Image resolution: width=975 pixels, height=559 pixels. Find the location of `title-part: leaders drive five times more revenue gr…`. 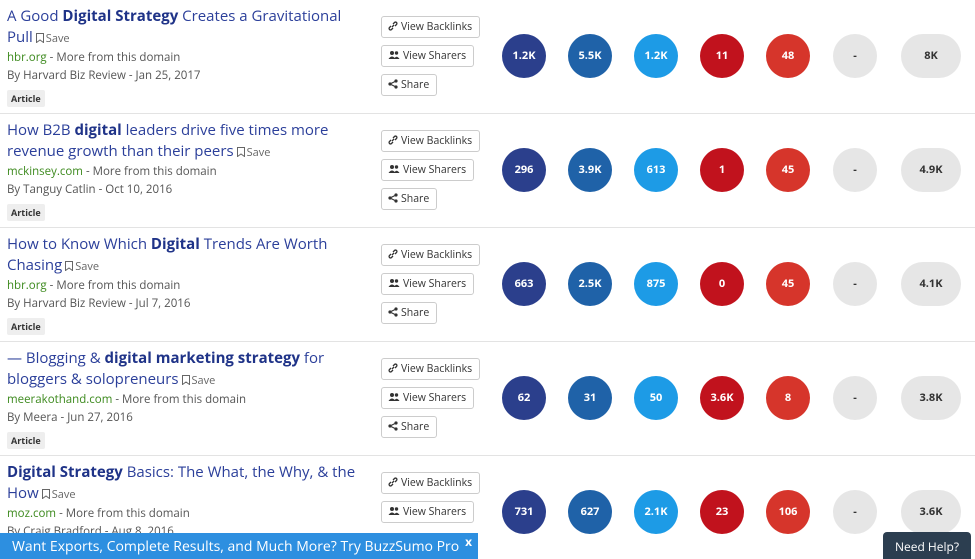

title-part: leaders drive five times more revenue gr… is located at coordinates (168, 140).